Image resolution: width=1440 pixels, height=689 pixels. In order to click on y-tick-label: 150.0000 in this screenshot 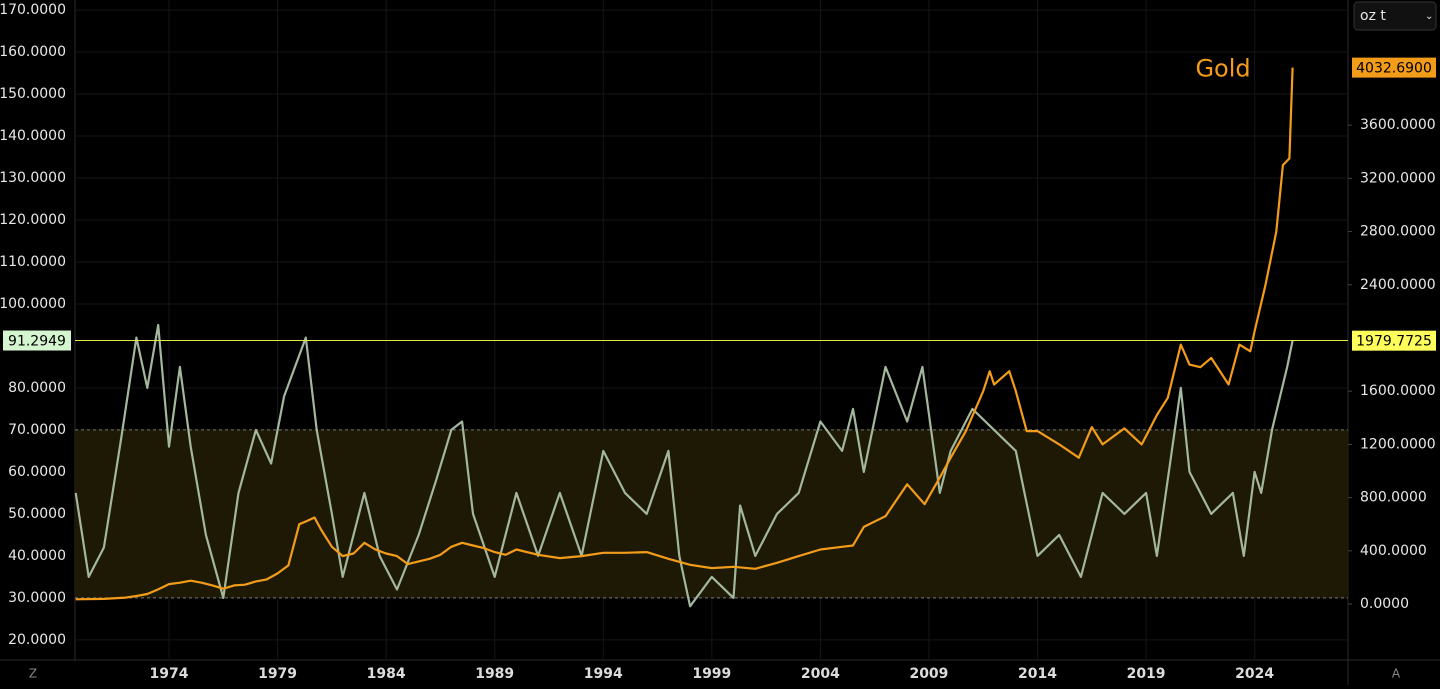, I will do `click(33, 94)`.